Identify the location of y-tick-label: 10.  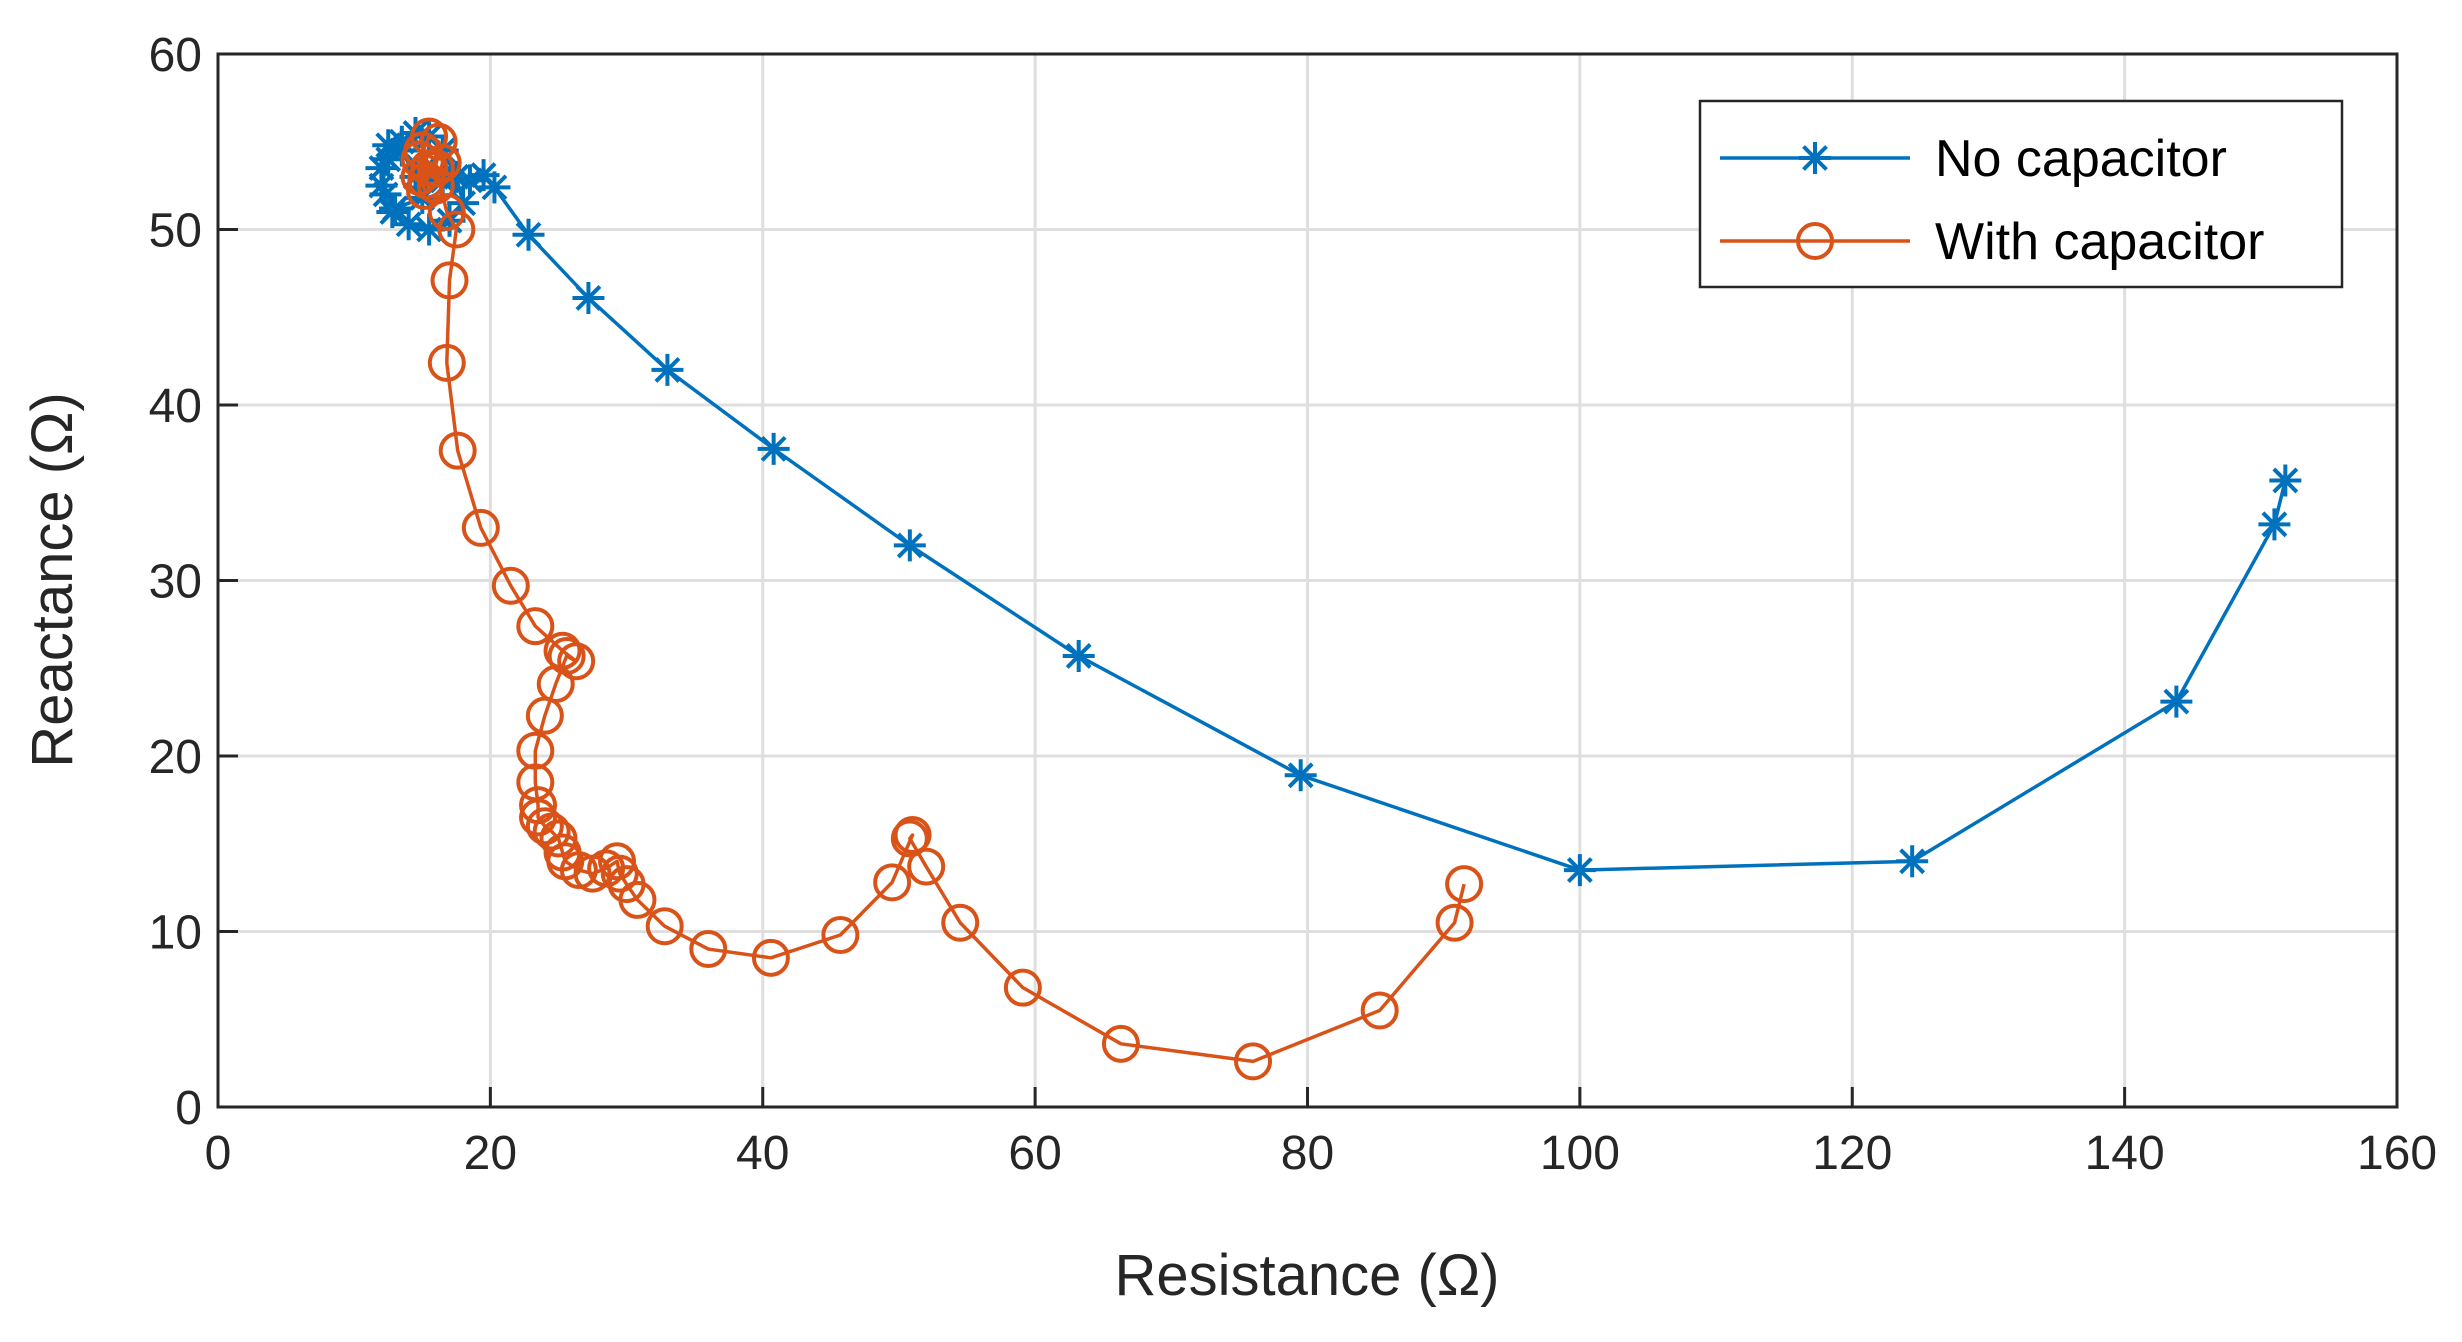
(175, 933).